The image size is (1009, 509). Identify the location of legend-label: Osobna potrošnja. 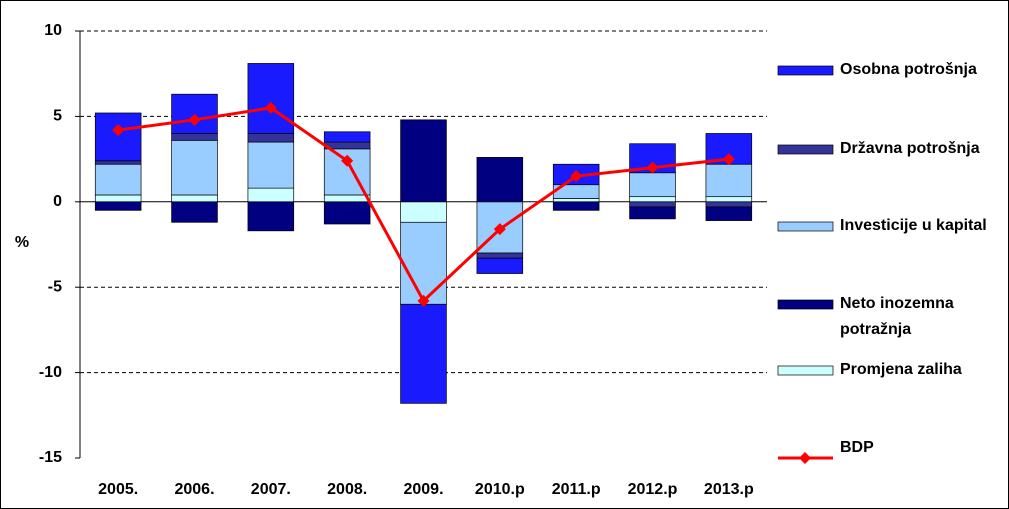
(908, 69).